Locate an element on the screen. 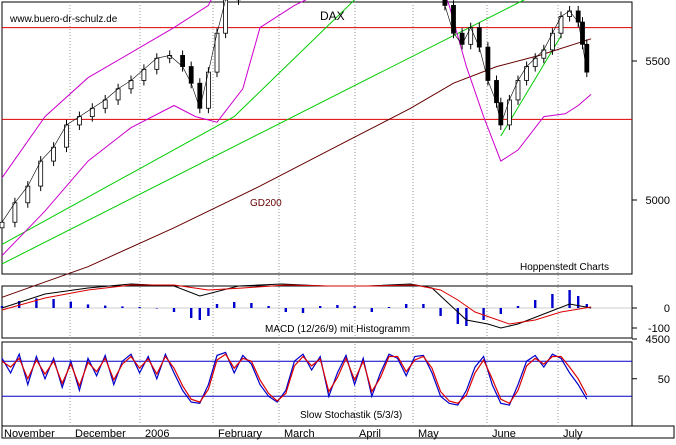 Image resolution: width=676 pixels, height=445 pixels. macd-label: MACD (12/26/9) mit Histogramm is located at coordinates (337, 329).